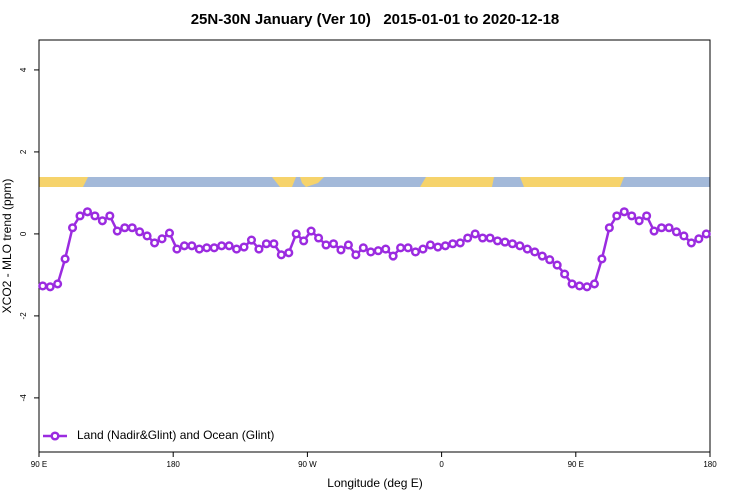  What do you see at coordinates (23, 398) in the screenshot?
I see `y-tick-label: -4` at bounding box center [23, 398].